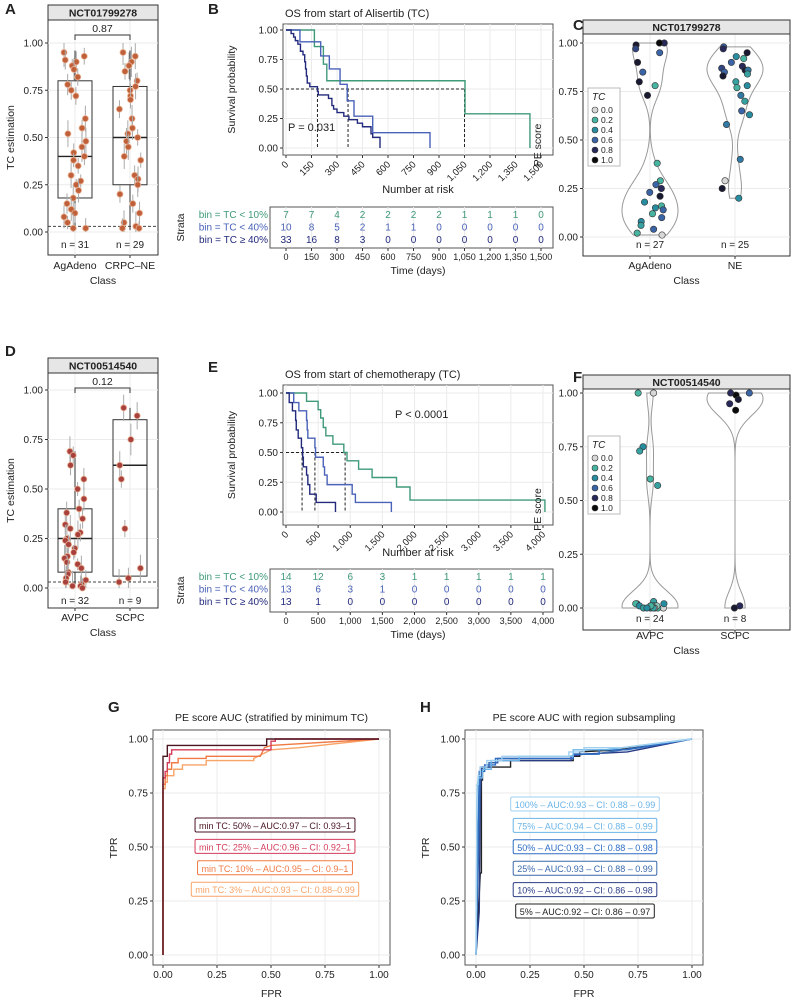 The width and height of the screenshot is (794, 1000). Describe the element at coordinates (358, 168) in the screenshot. I see `x-tick-label: 450` at that location.